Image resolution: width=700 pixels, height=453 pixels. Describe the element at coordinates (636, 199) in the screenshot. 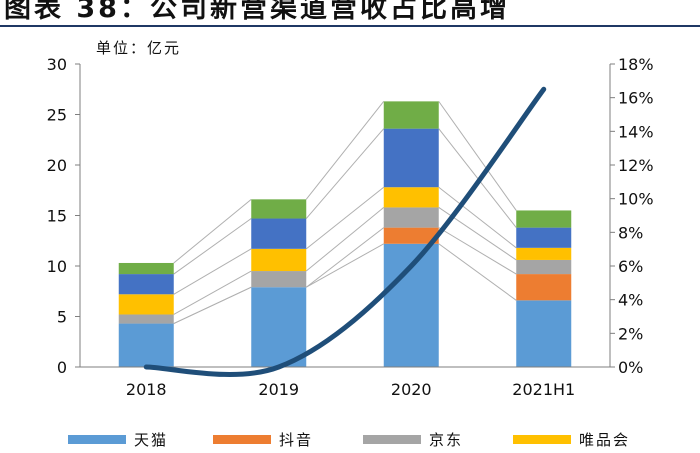

I see `y-right-tick-label: 10%` at that location.